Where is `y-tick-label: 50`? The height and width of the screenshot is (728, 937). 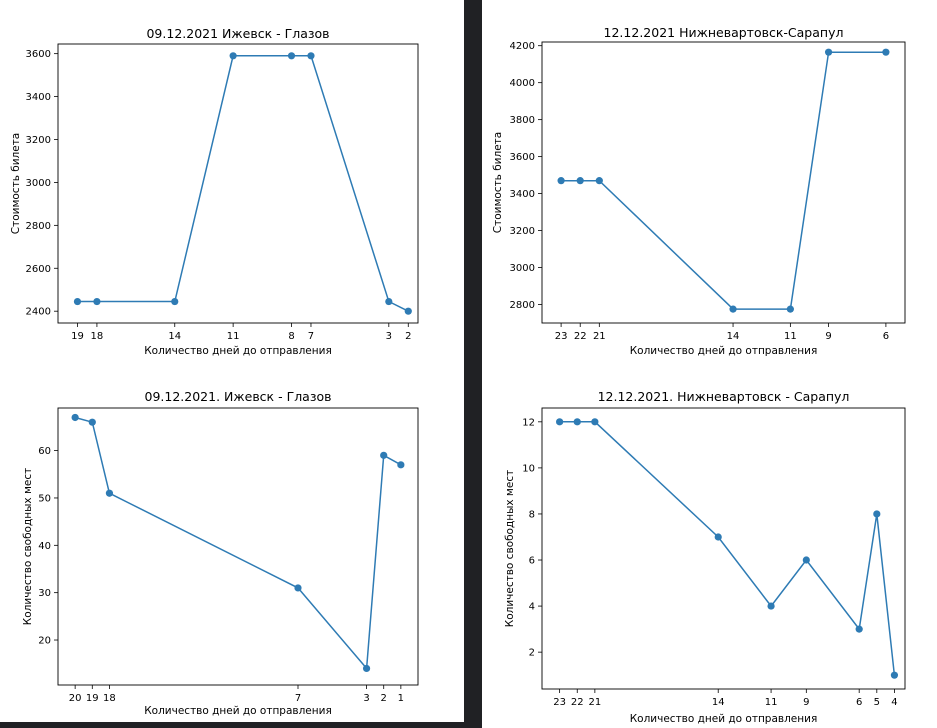
y-tick-label: 50 is located at coordinates (44, 498).